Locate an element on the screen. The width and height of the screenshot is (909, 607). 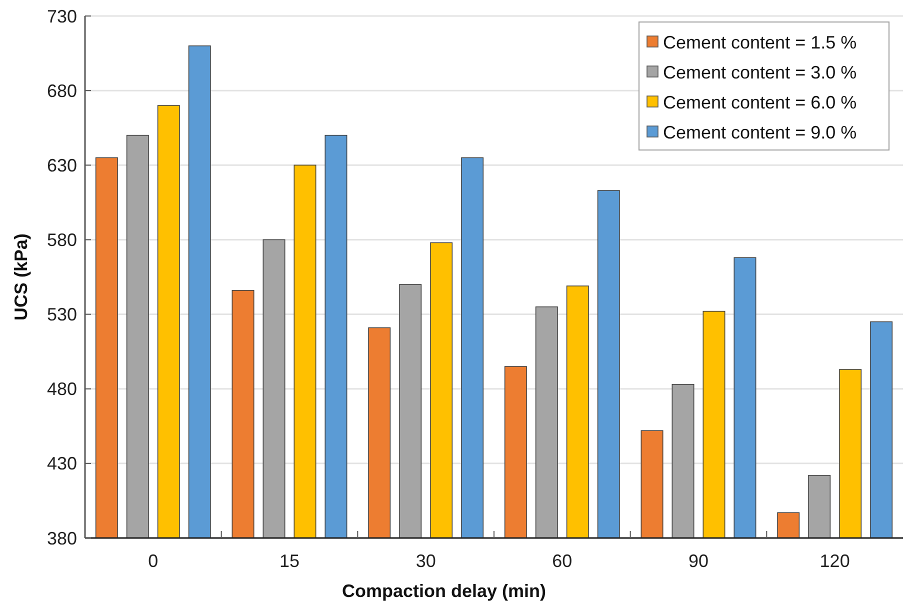
y-tick-label: 430 is located at coordinates (61, 464).